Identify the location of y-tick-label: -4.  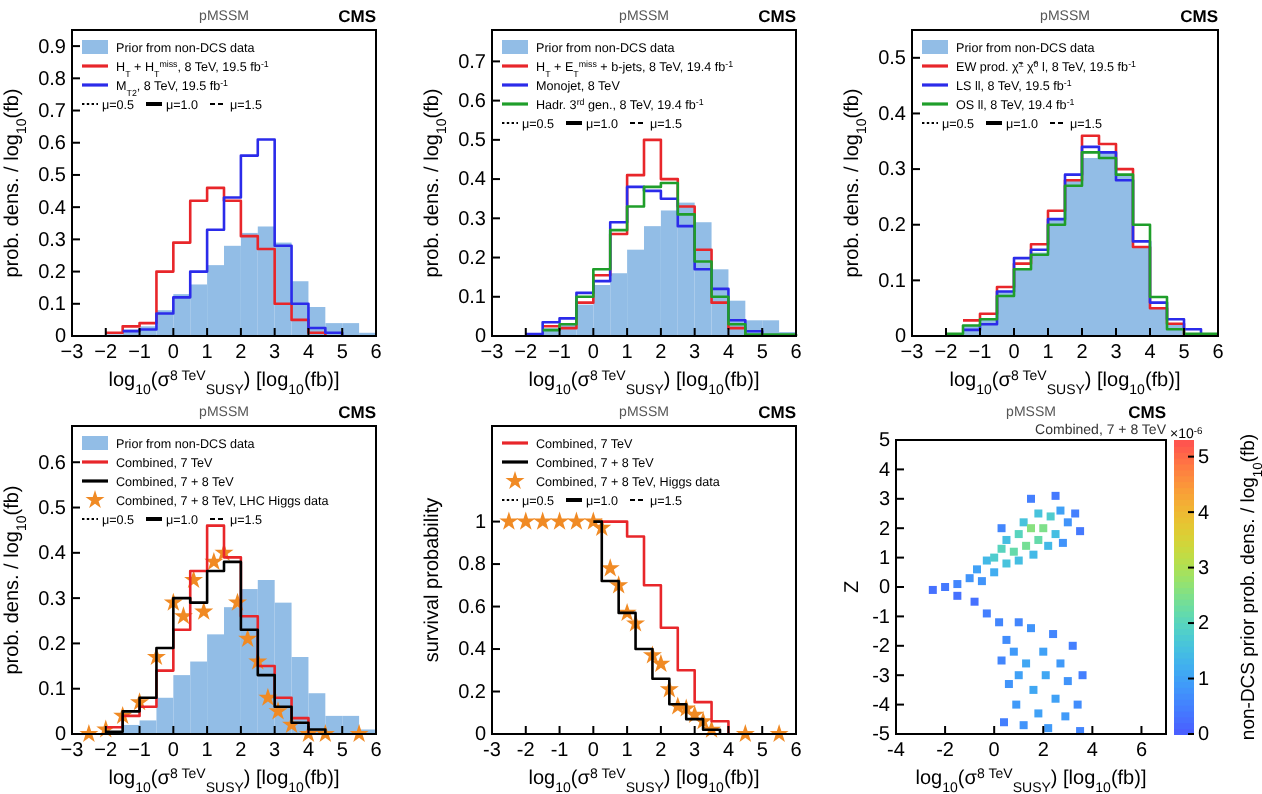
(881, 706).